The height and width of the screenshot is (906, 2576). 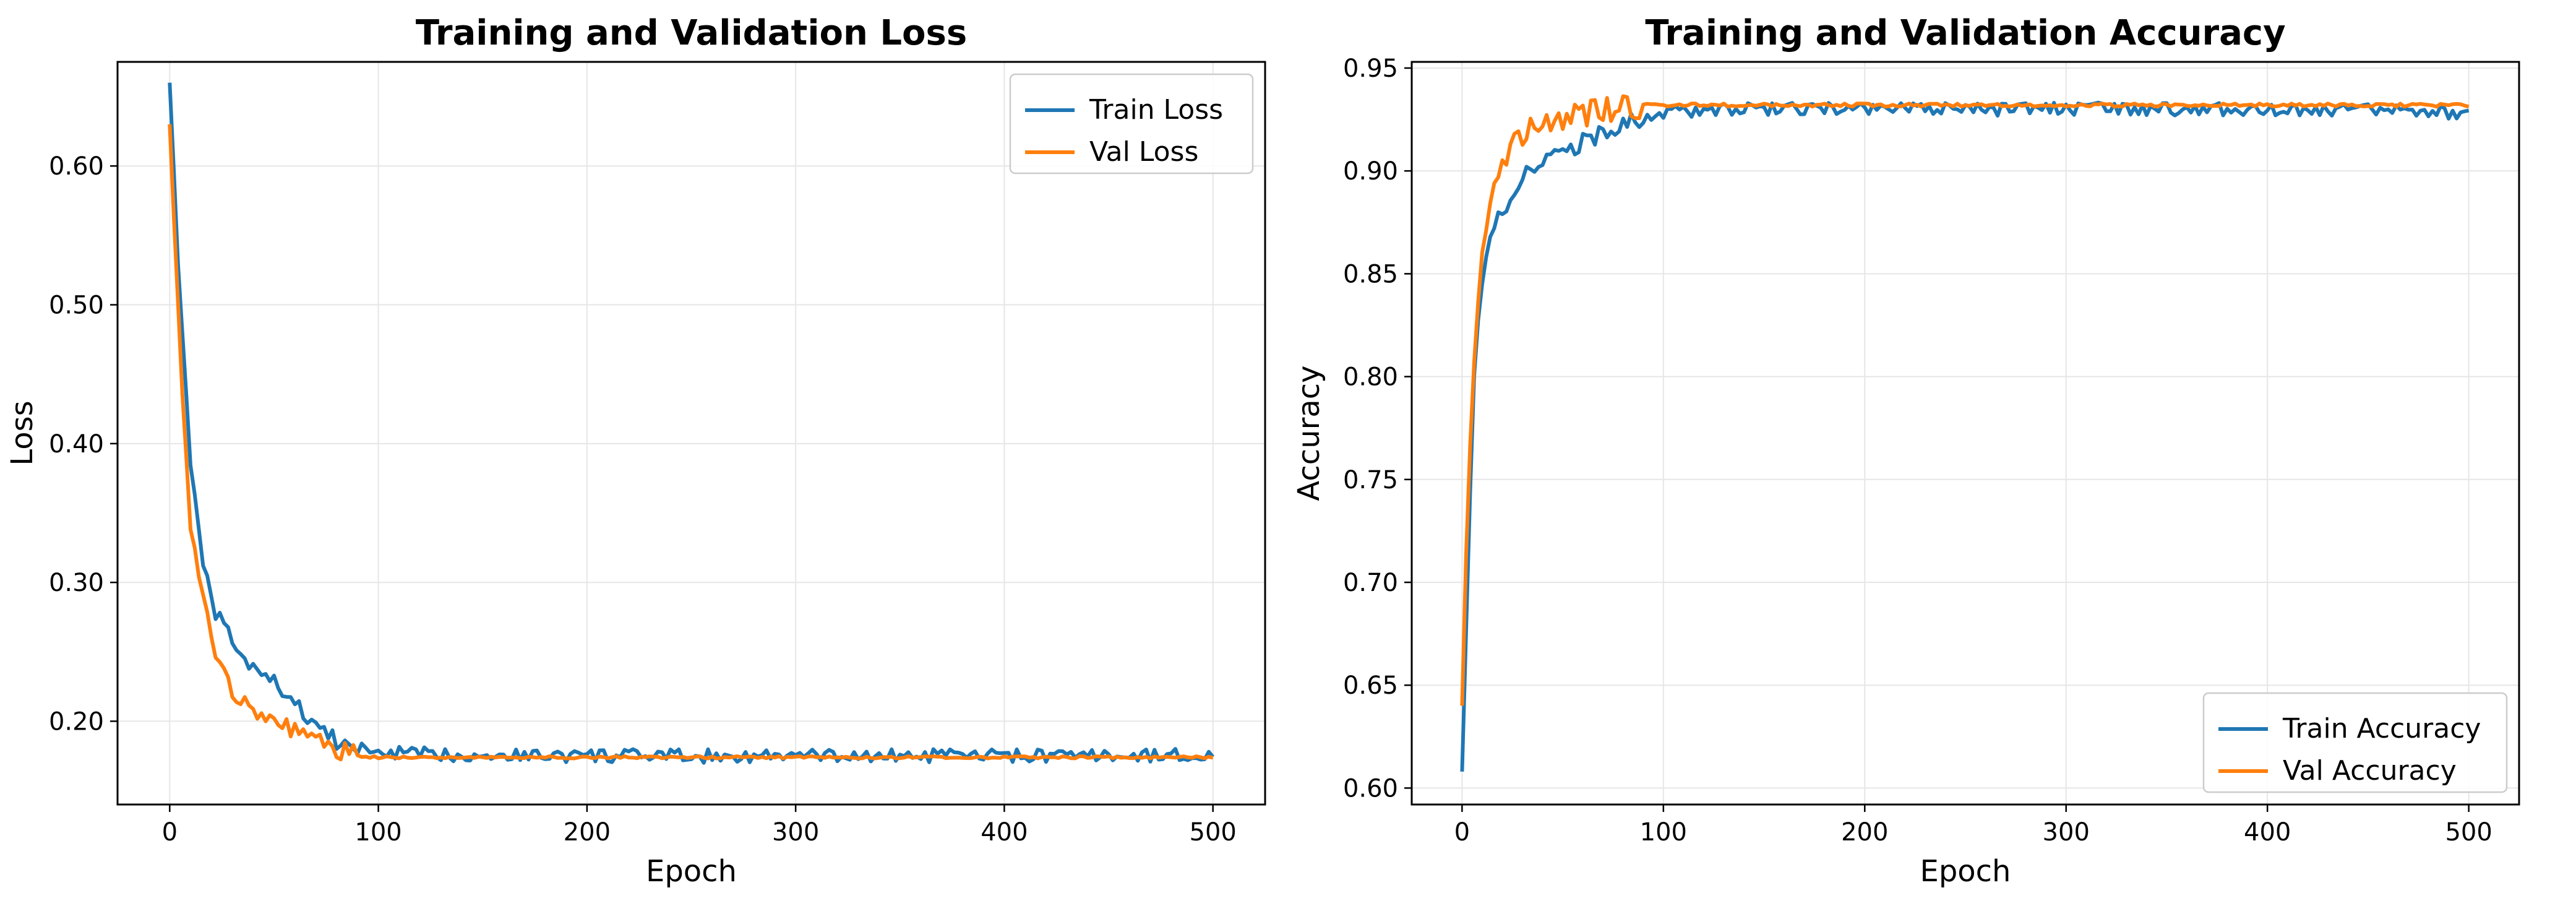 I want to click on accuracy-x-tick-label: 400, so click(x=2267, y=832).